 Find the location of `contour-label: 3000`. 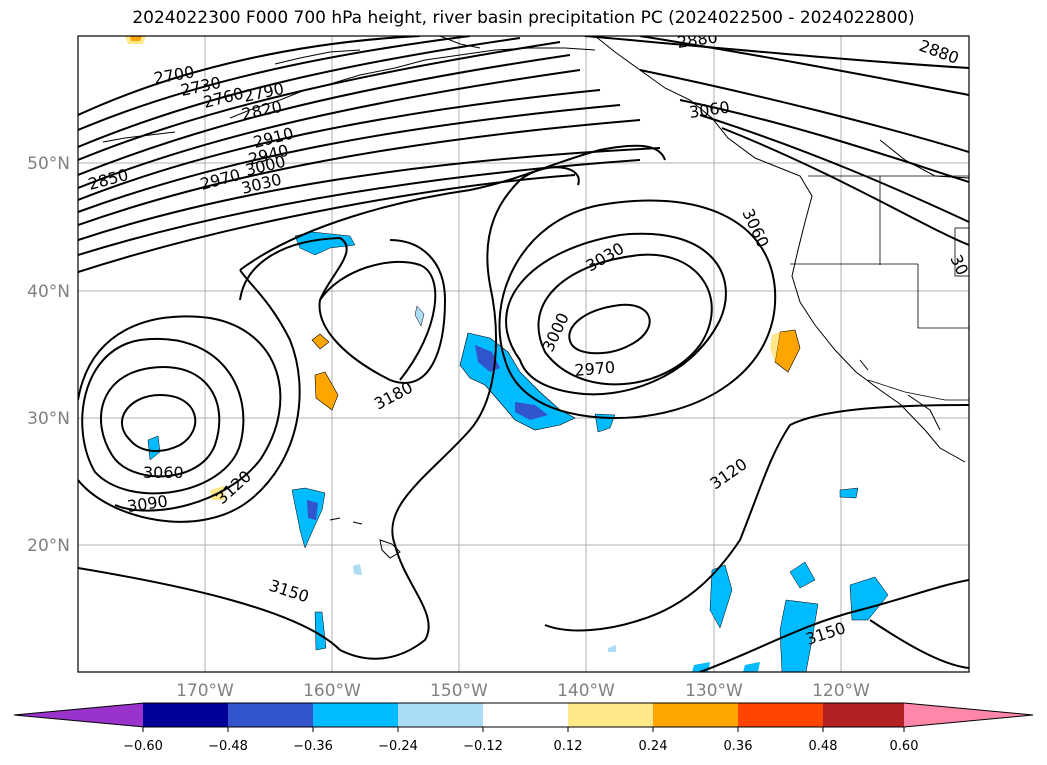

contour-label: 3000 is located at coordinates (555, 332).